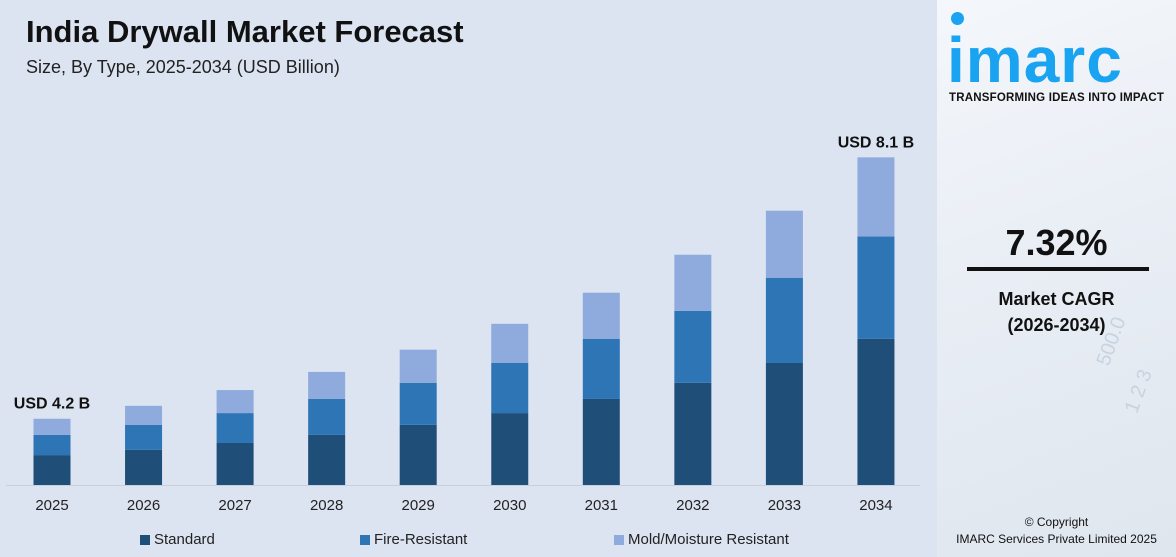  I want to click on chart-subtitle: Size, By Type, 2025-2034 (USD Billion), so click(183, 67).